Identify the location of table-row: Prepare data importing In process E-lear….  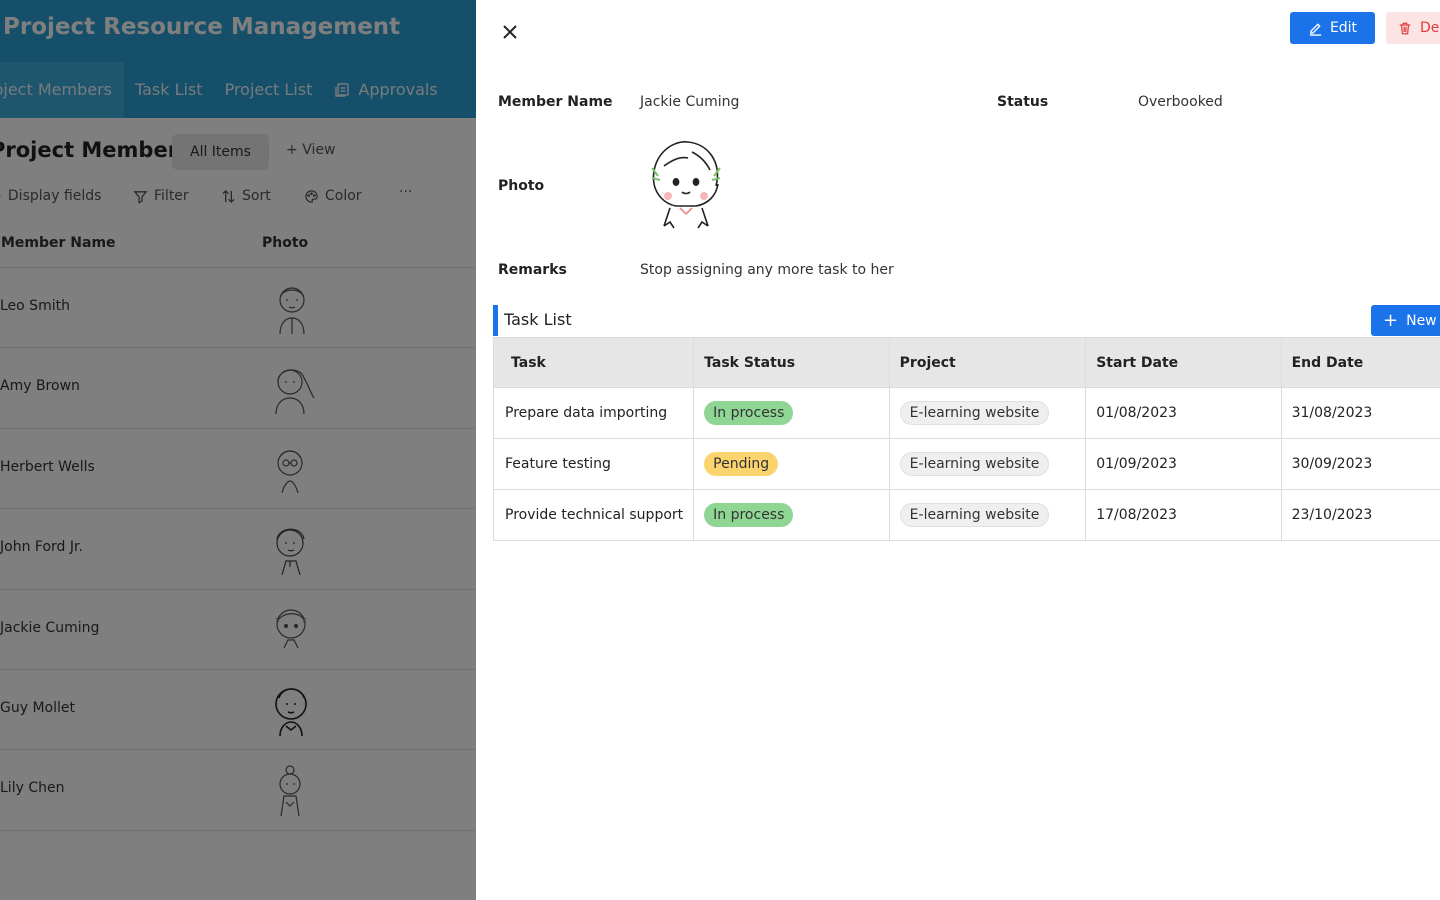
(966, 413).